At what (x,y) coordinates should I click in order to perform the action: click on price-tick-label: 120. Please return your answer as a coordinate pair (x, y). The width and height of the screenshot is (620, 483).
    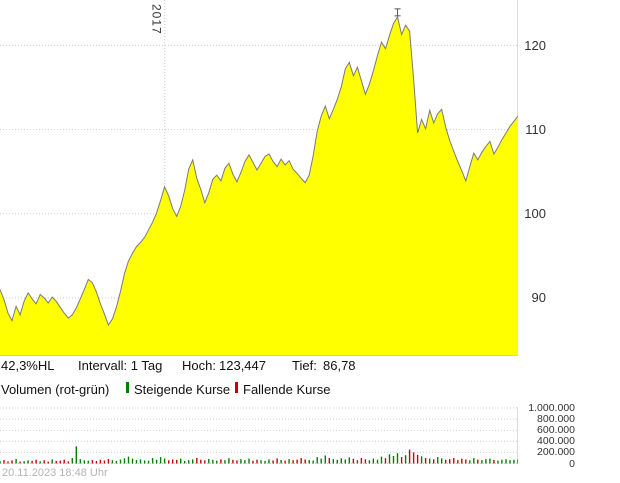
    Looking at the image, I should click on (535, 45).